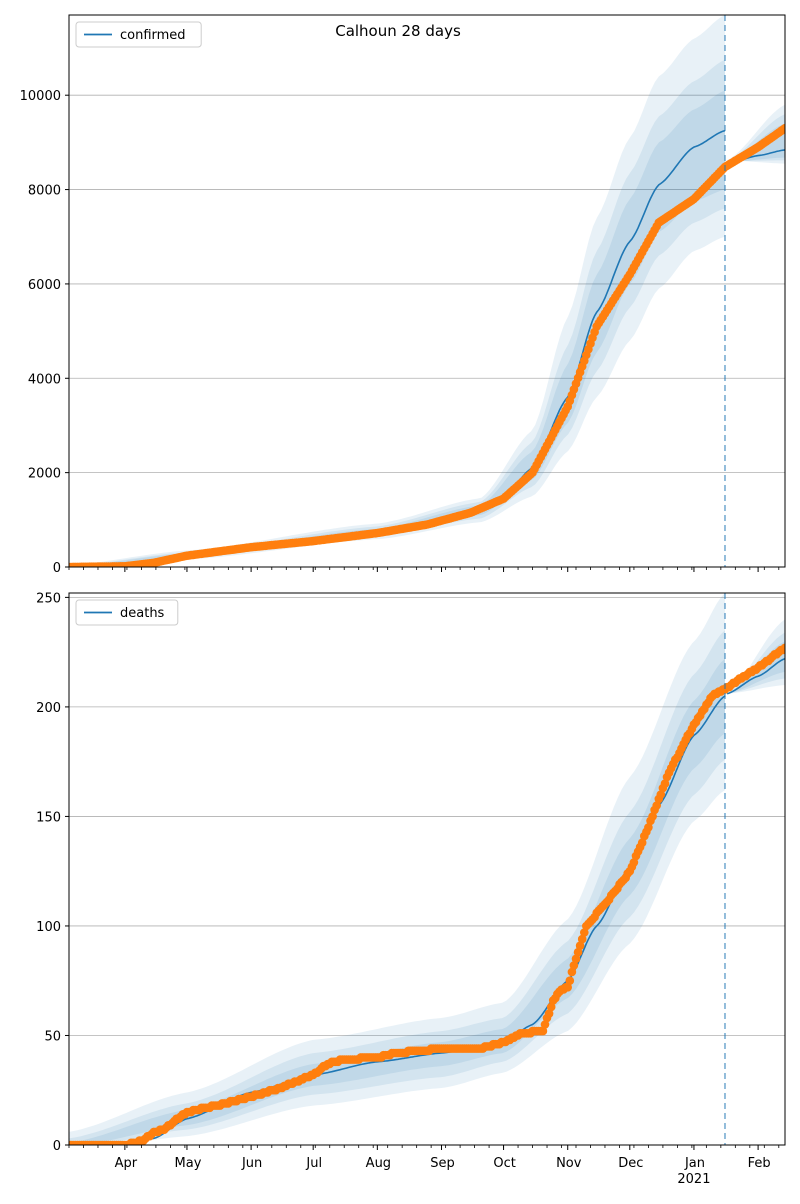 Image resolution: width=800 pixels, height=1204 pixels. Describe the element at coordinates (48, 817) in the screenshot. I see `y-tick-label: 150` at that location.